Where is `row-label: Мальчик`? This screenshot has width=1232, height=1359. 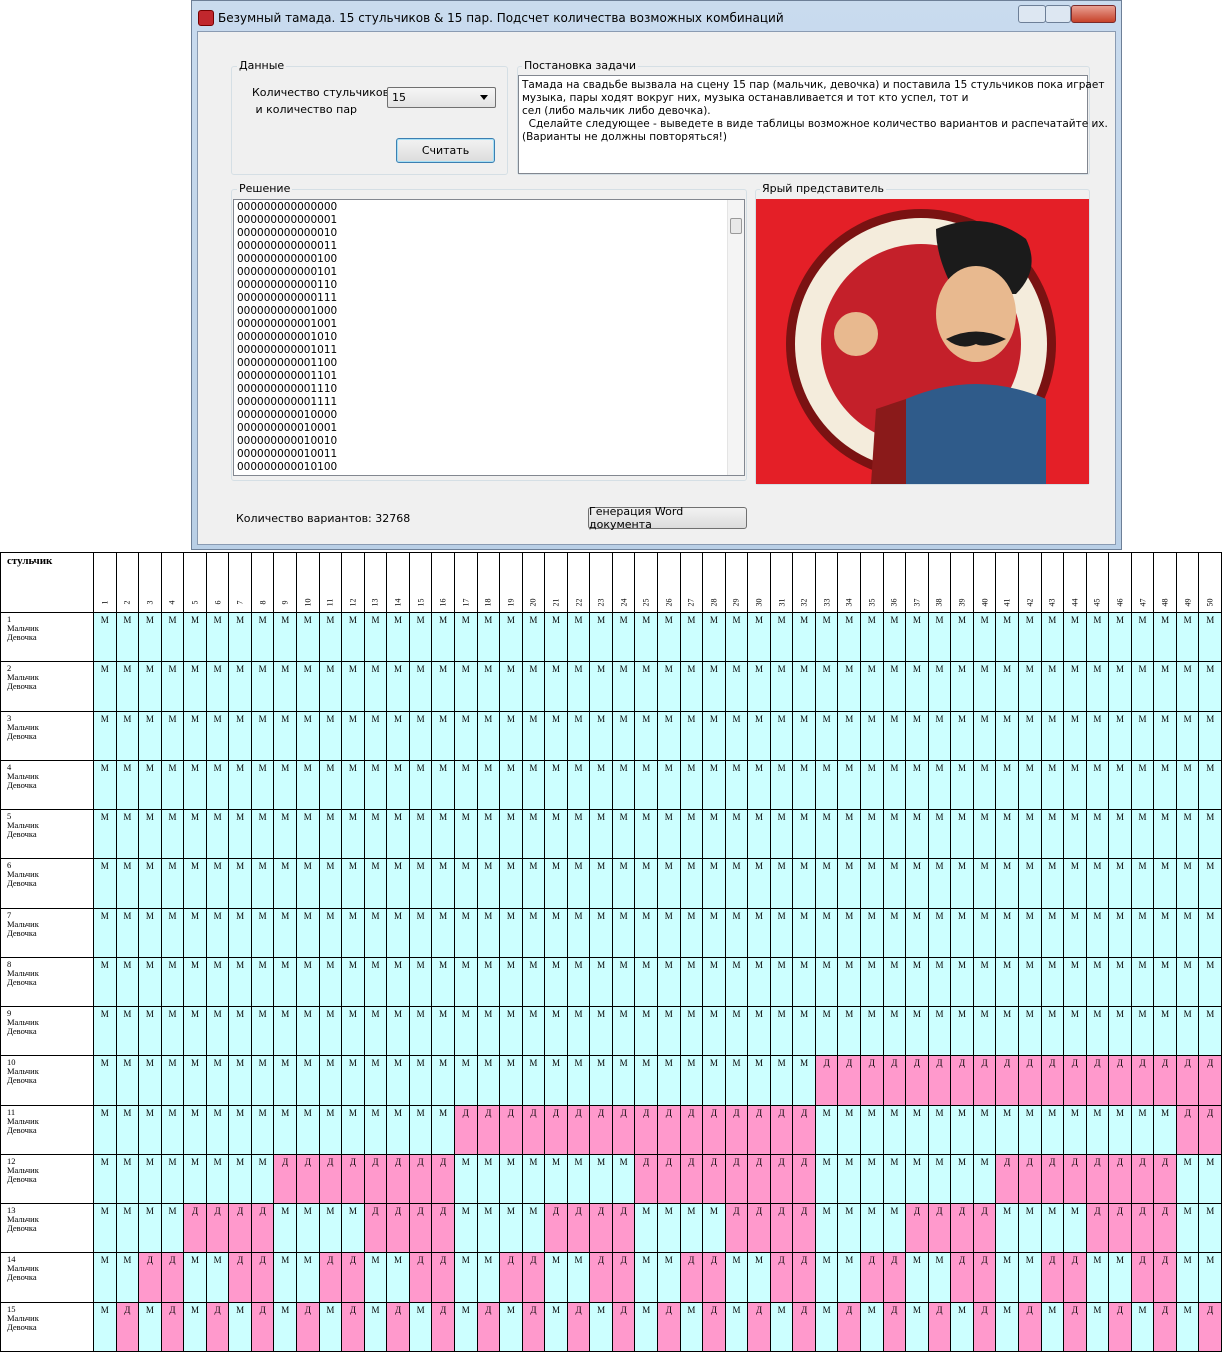 row-label: Мальчик is located at coordinates (23, 1022).